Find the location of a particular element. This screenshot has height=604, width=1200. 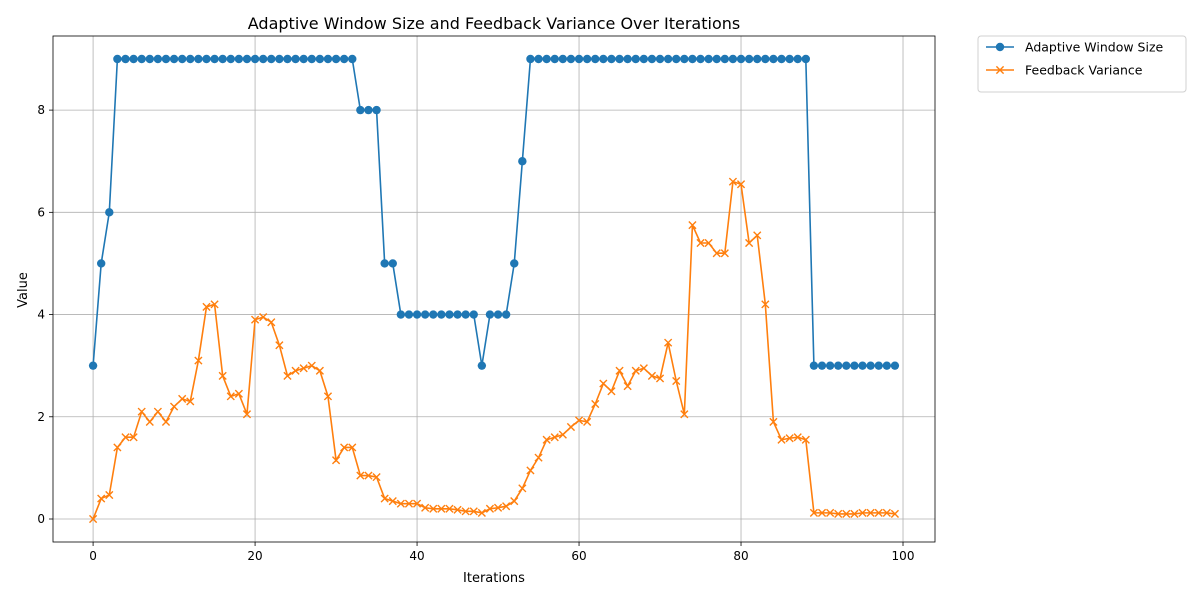

y-tick-label: 4 is located at coordinates (41, 315).